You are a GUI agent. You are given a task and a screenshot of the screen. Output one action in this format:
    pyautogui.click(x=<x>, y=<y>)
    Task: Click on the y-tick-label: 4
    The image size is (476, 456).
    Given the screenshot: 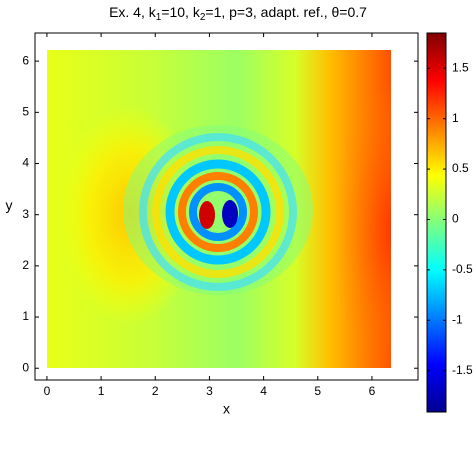 What is the action you would take?
    pyautogui.click(x=25, y=163)
    